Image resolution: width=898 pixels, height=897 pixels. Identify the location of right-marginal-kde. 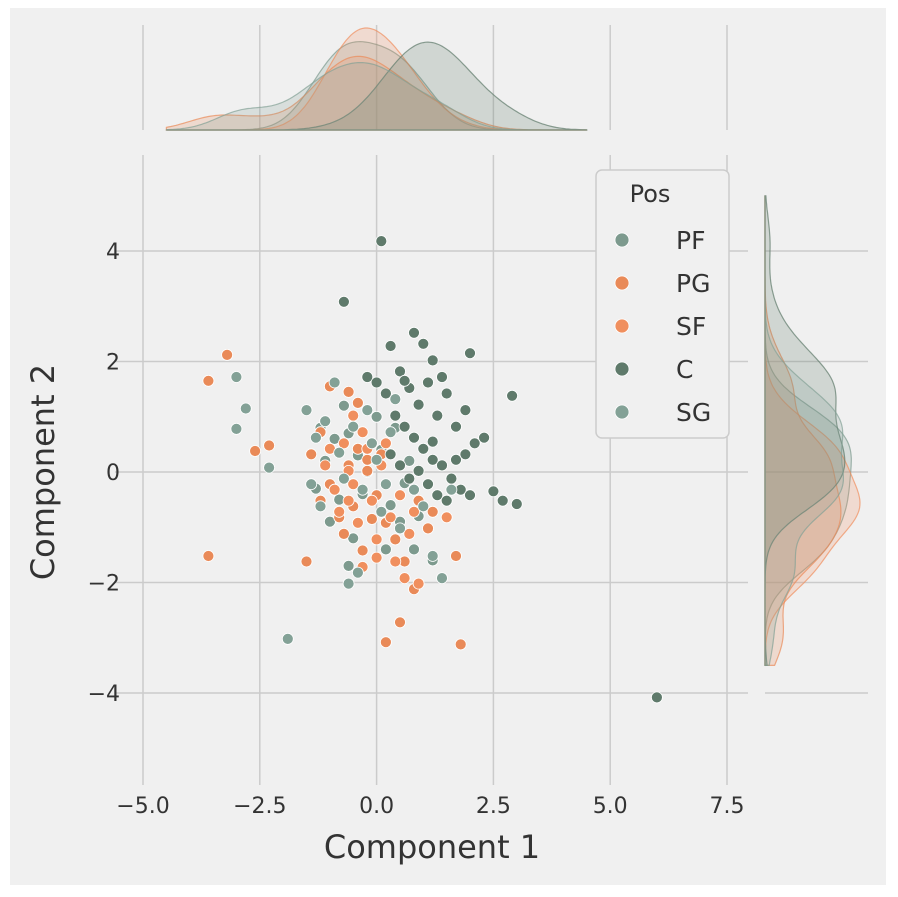
(816, 444).